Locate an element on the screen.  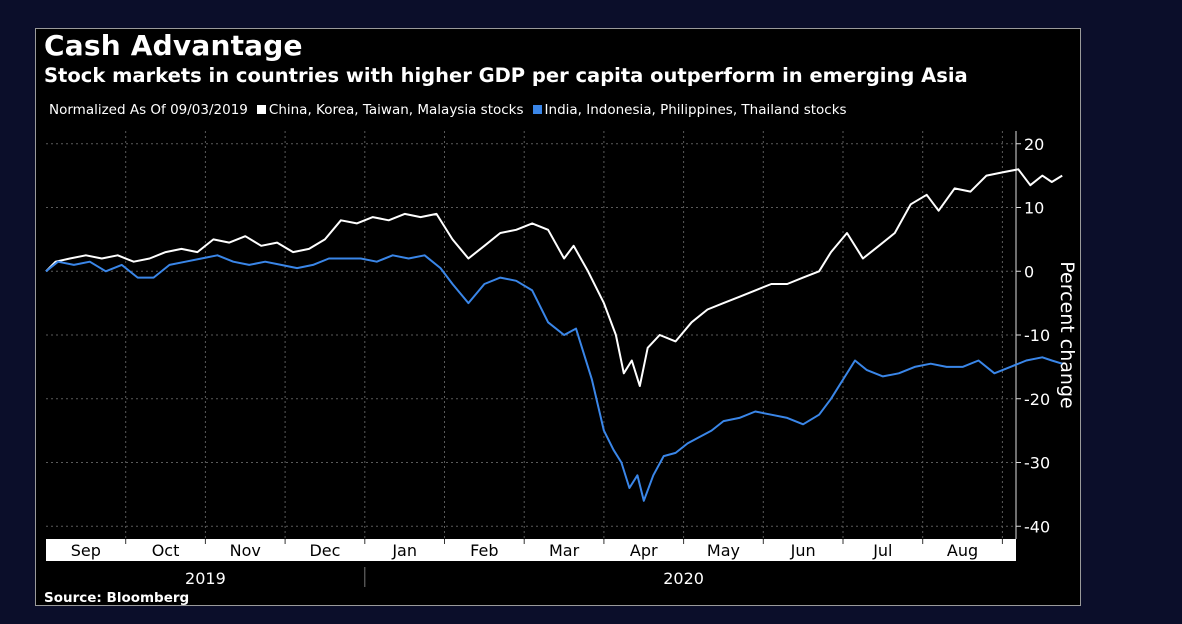
x-month-label: Mar is located at coordinates (564, 550).